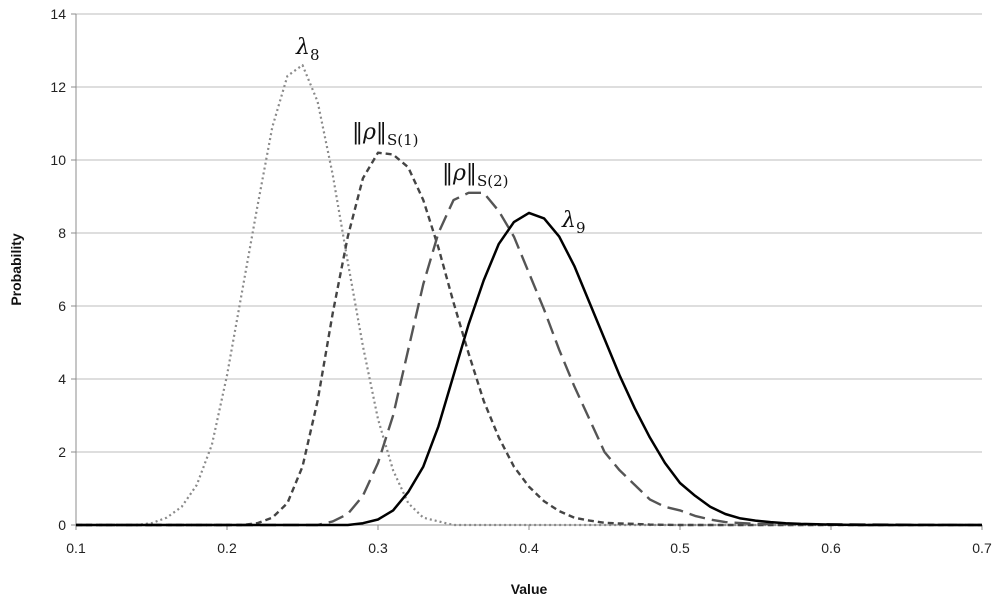 Image resolution: width=996 pixels, height=602 pixels. What do you see at coordinates (76, 548) in the screenshot?
I see `x-tick-label: 0.1` at bounding box center [76, 548].